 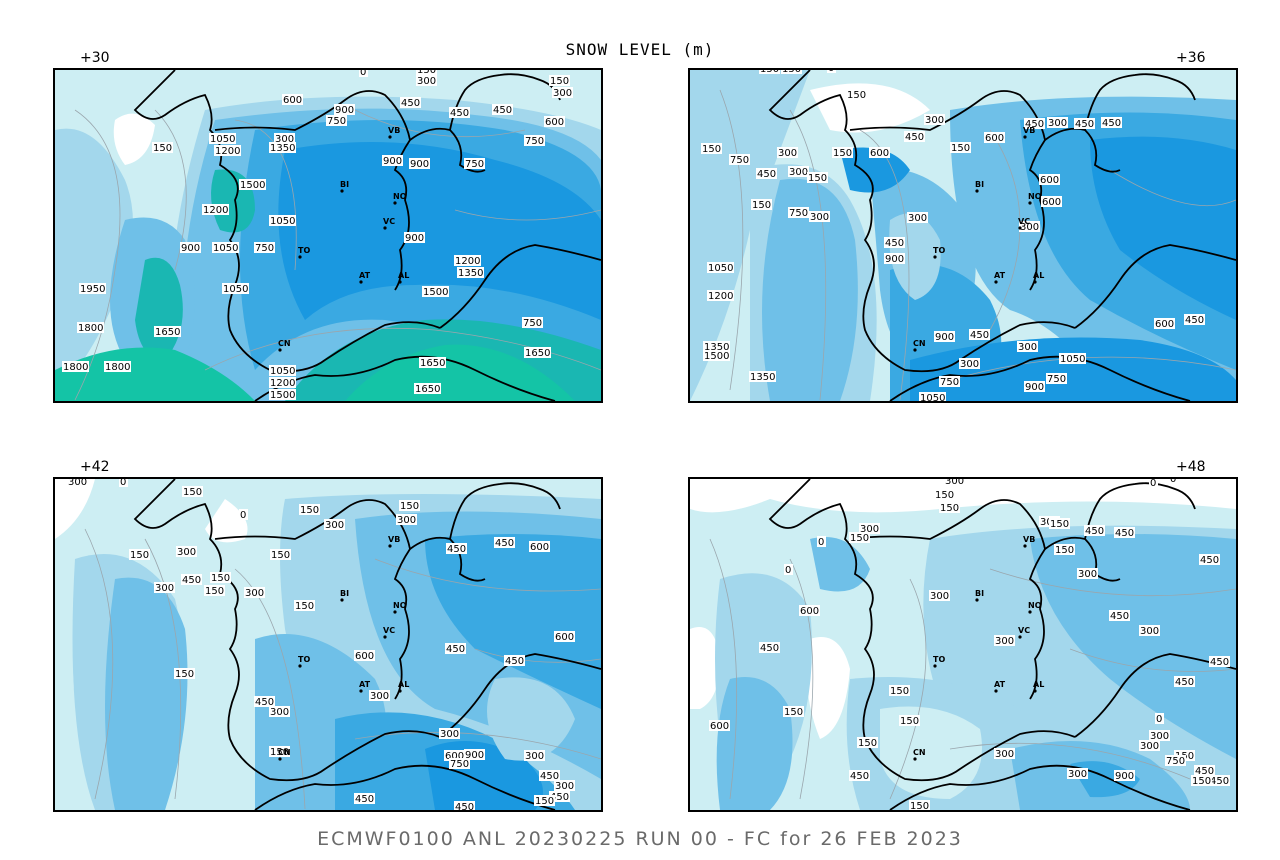 I want to click on svg-text: 0, so click(x=821, y=542).